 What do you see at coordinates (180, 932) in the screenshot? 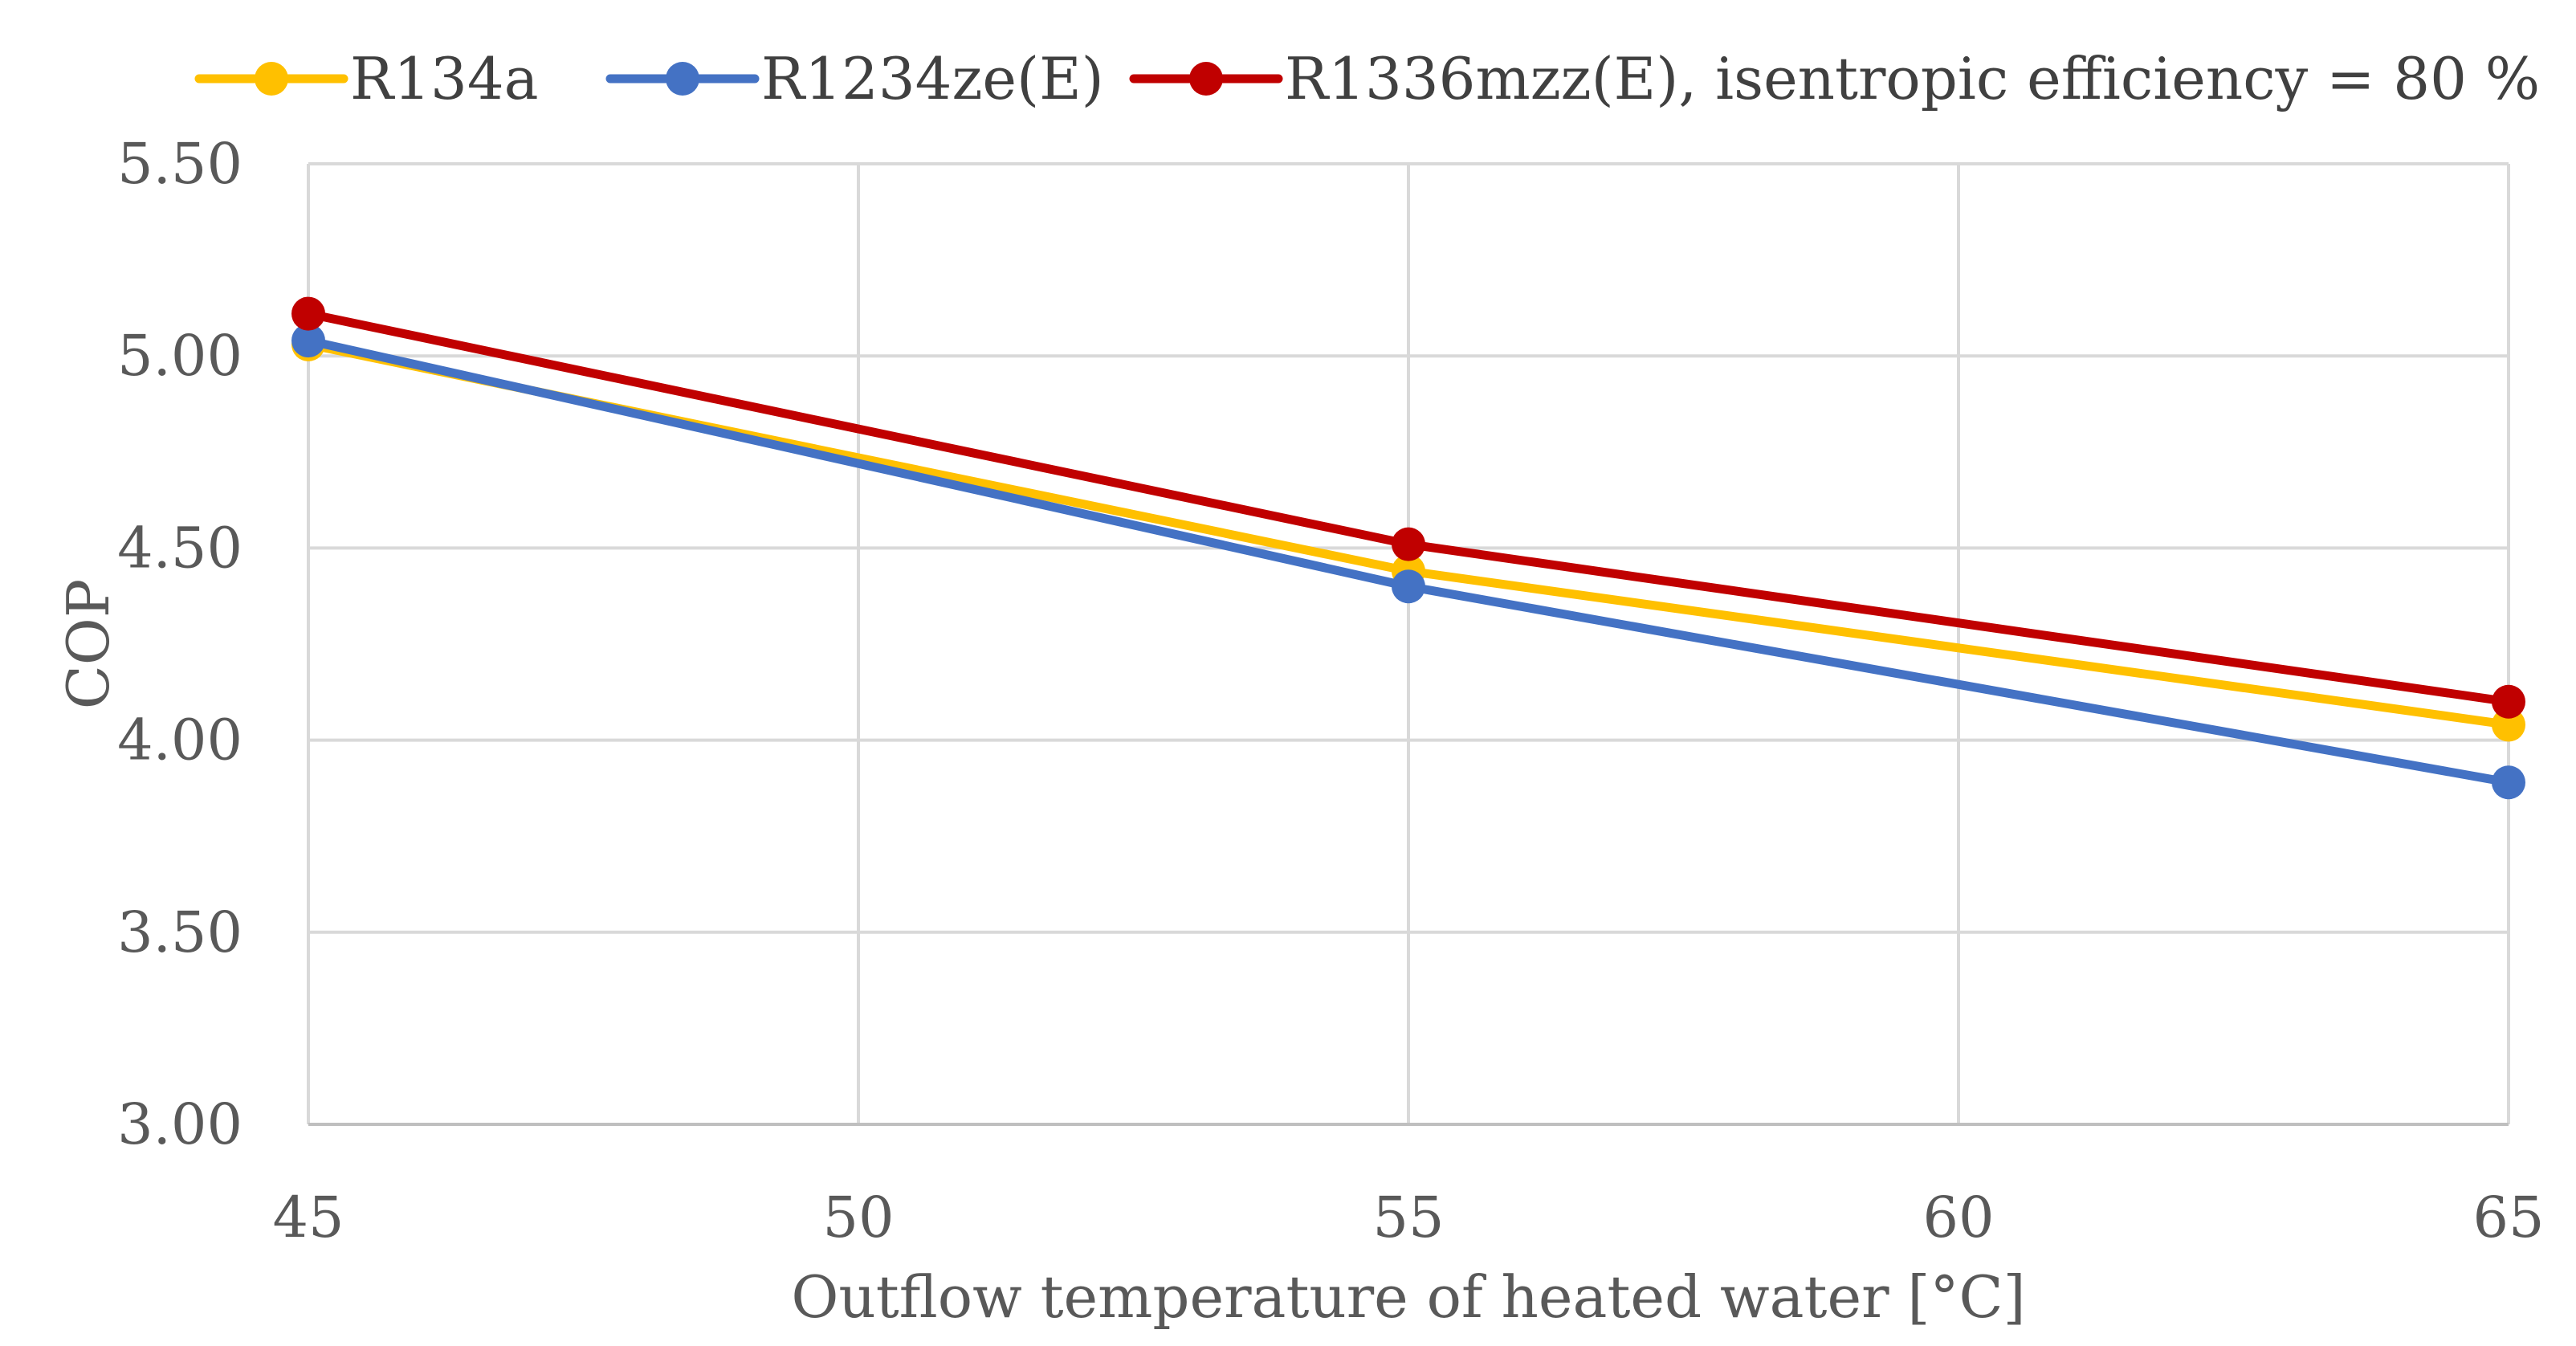
I see `y-tick-label: 3.50` at bounding box center [180, 932].